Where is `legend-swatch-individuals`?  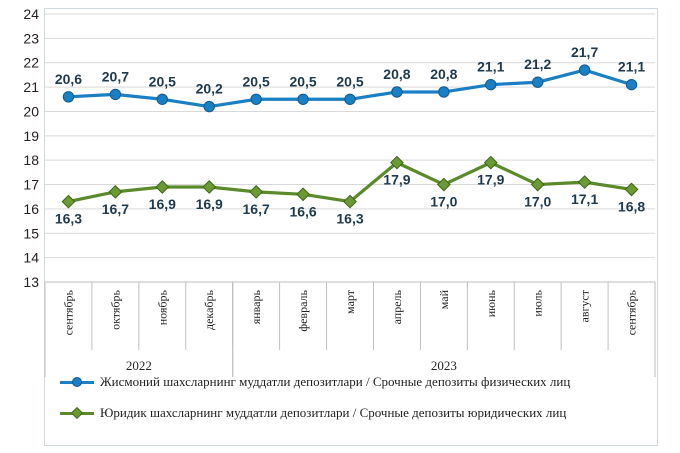 legend-swatch-individuals is located at coordinates (77, 382).